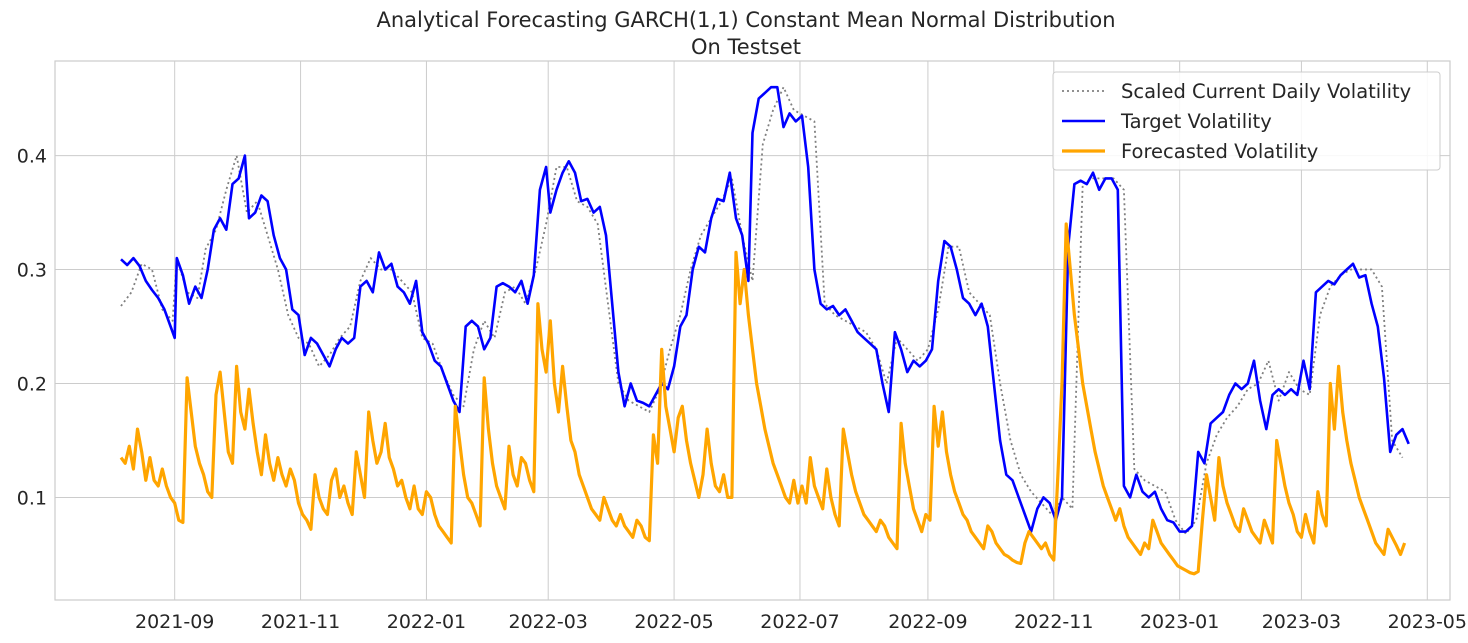  I want to click on x-tick-label: 2021-11, so click(300, 622).